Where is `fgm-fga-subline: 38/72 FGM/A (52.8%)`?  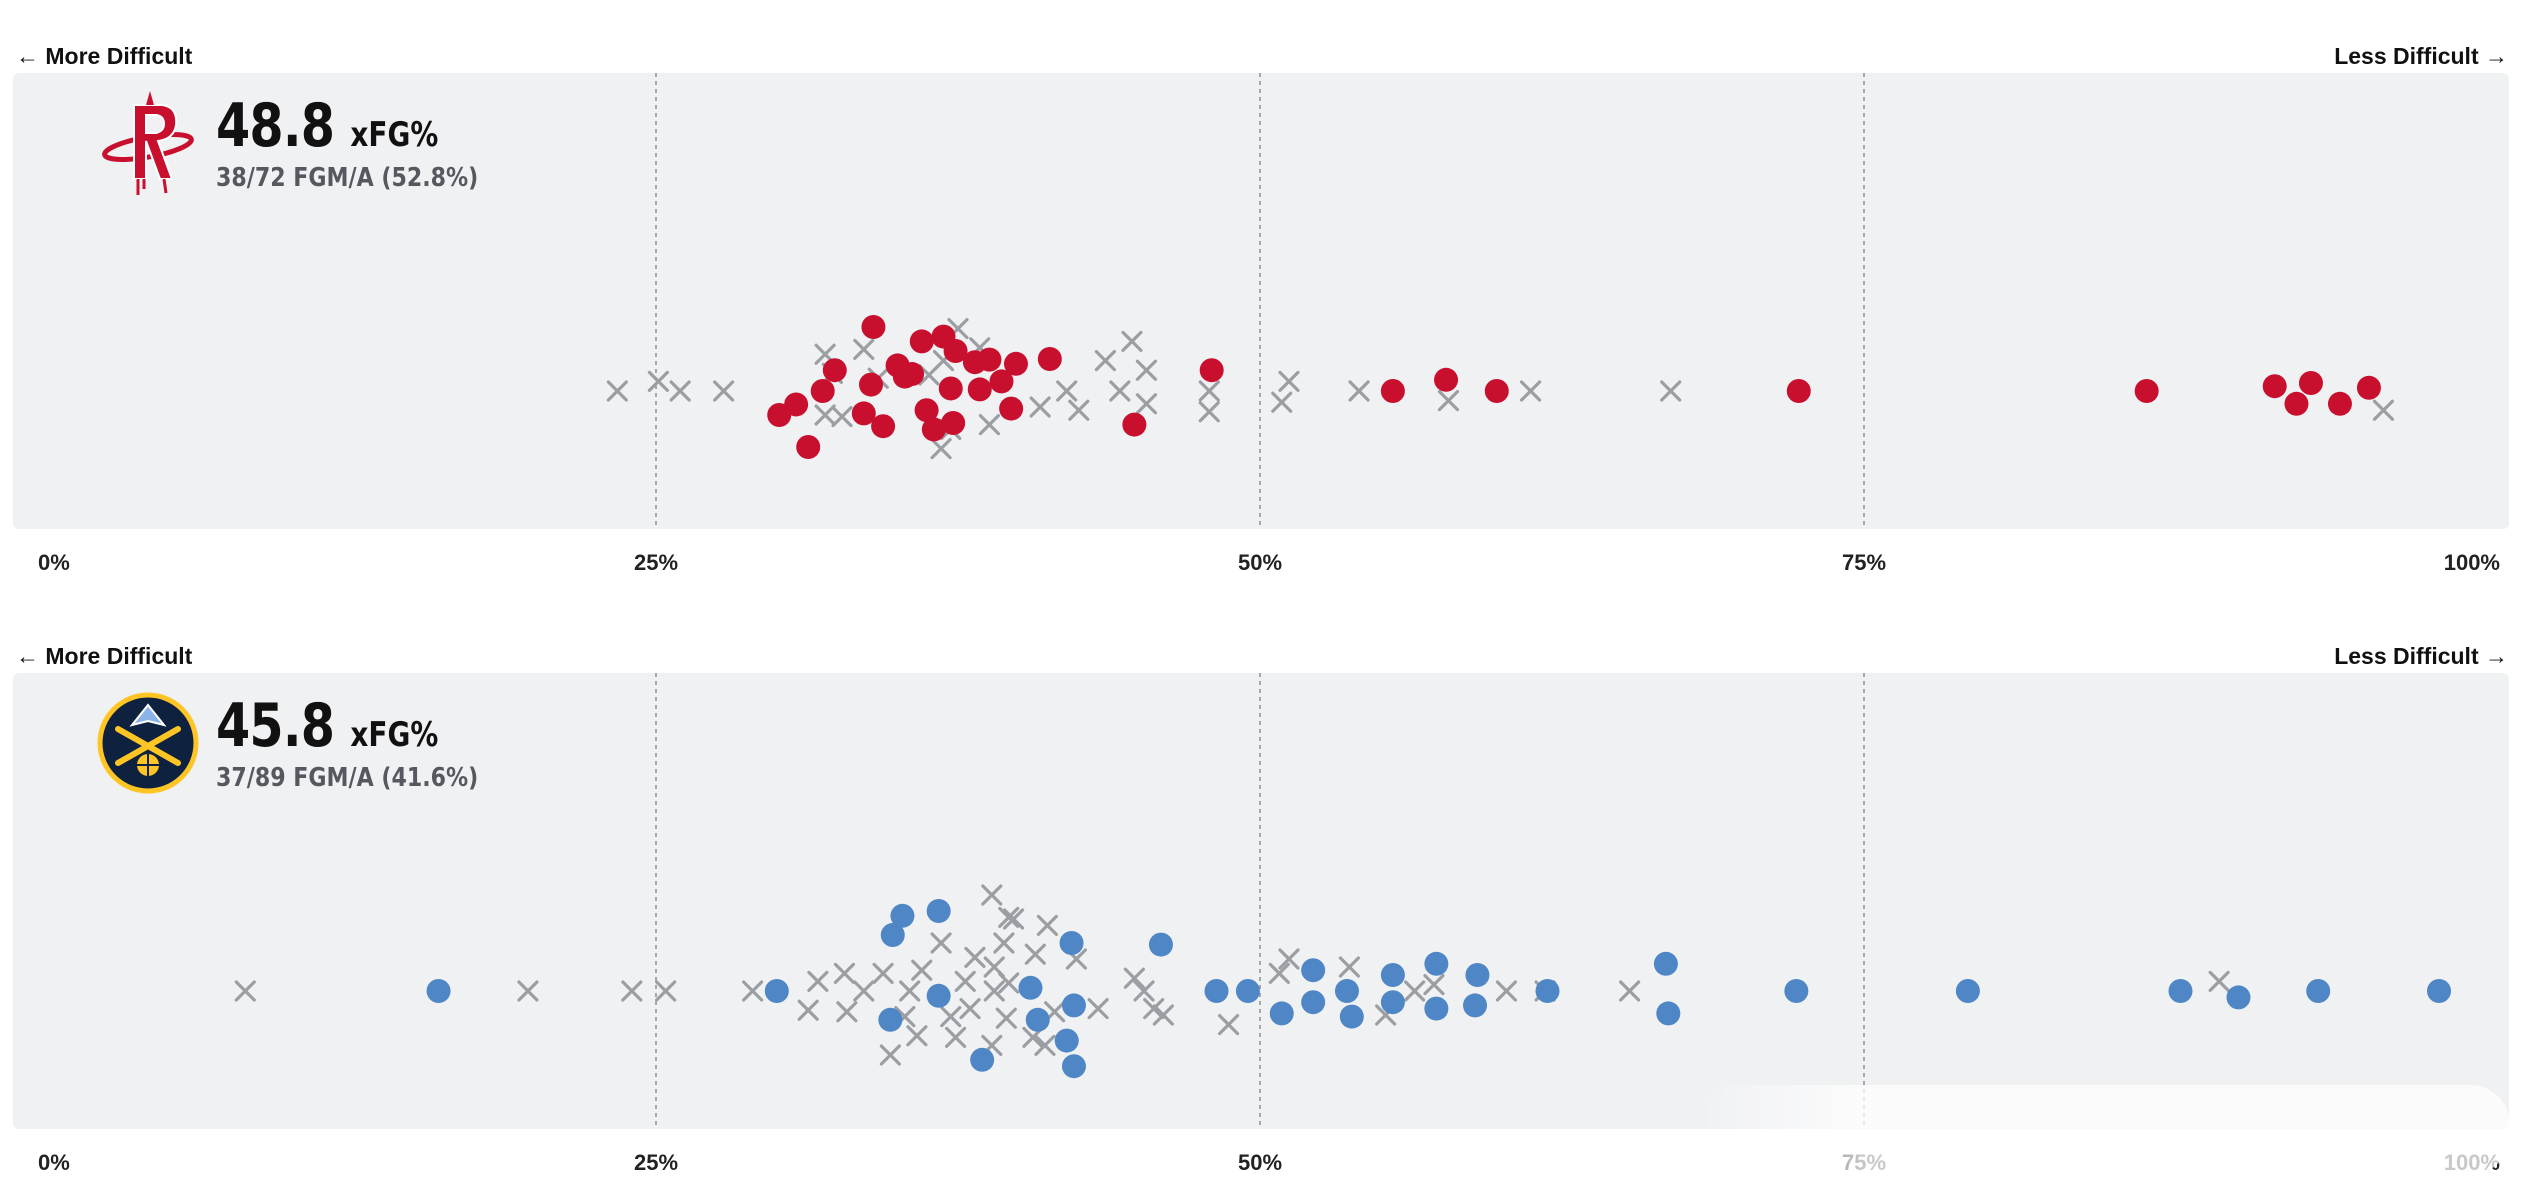
fgm-fga-subline: 38/72 FGM/A (52.8%) is located at coordinates (347, 178).